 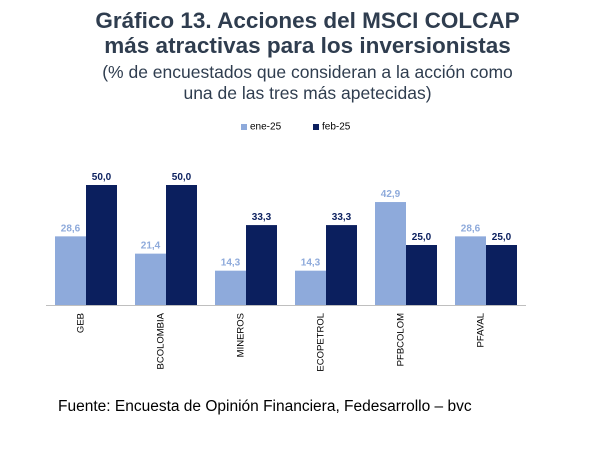 What do you see at coordinates (341, 265) in the screenshot?
I see `bar-feb-25-ecopetrol` at bounding box center [341, 265].